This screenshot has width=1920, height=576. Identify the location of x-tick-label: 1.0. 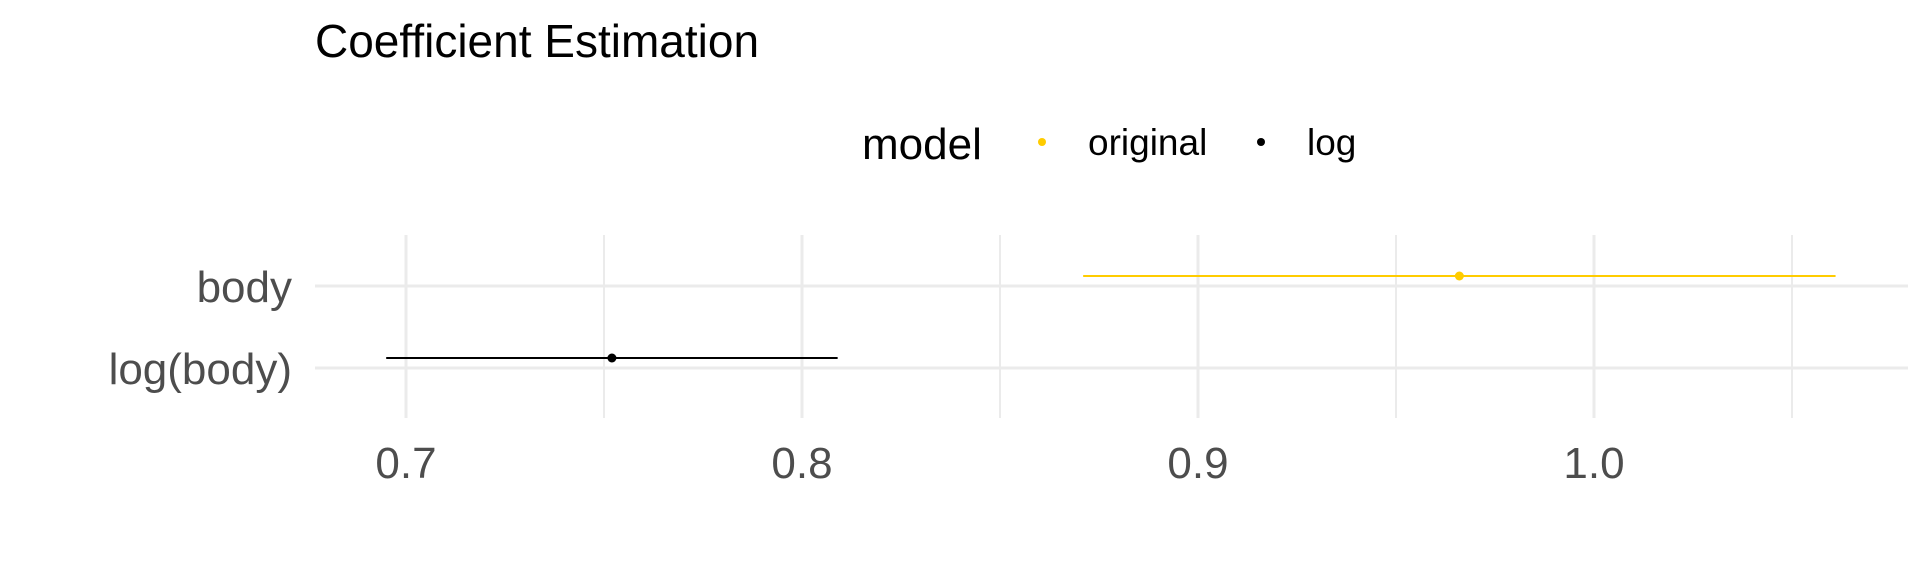
(1593, 463).